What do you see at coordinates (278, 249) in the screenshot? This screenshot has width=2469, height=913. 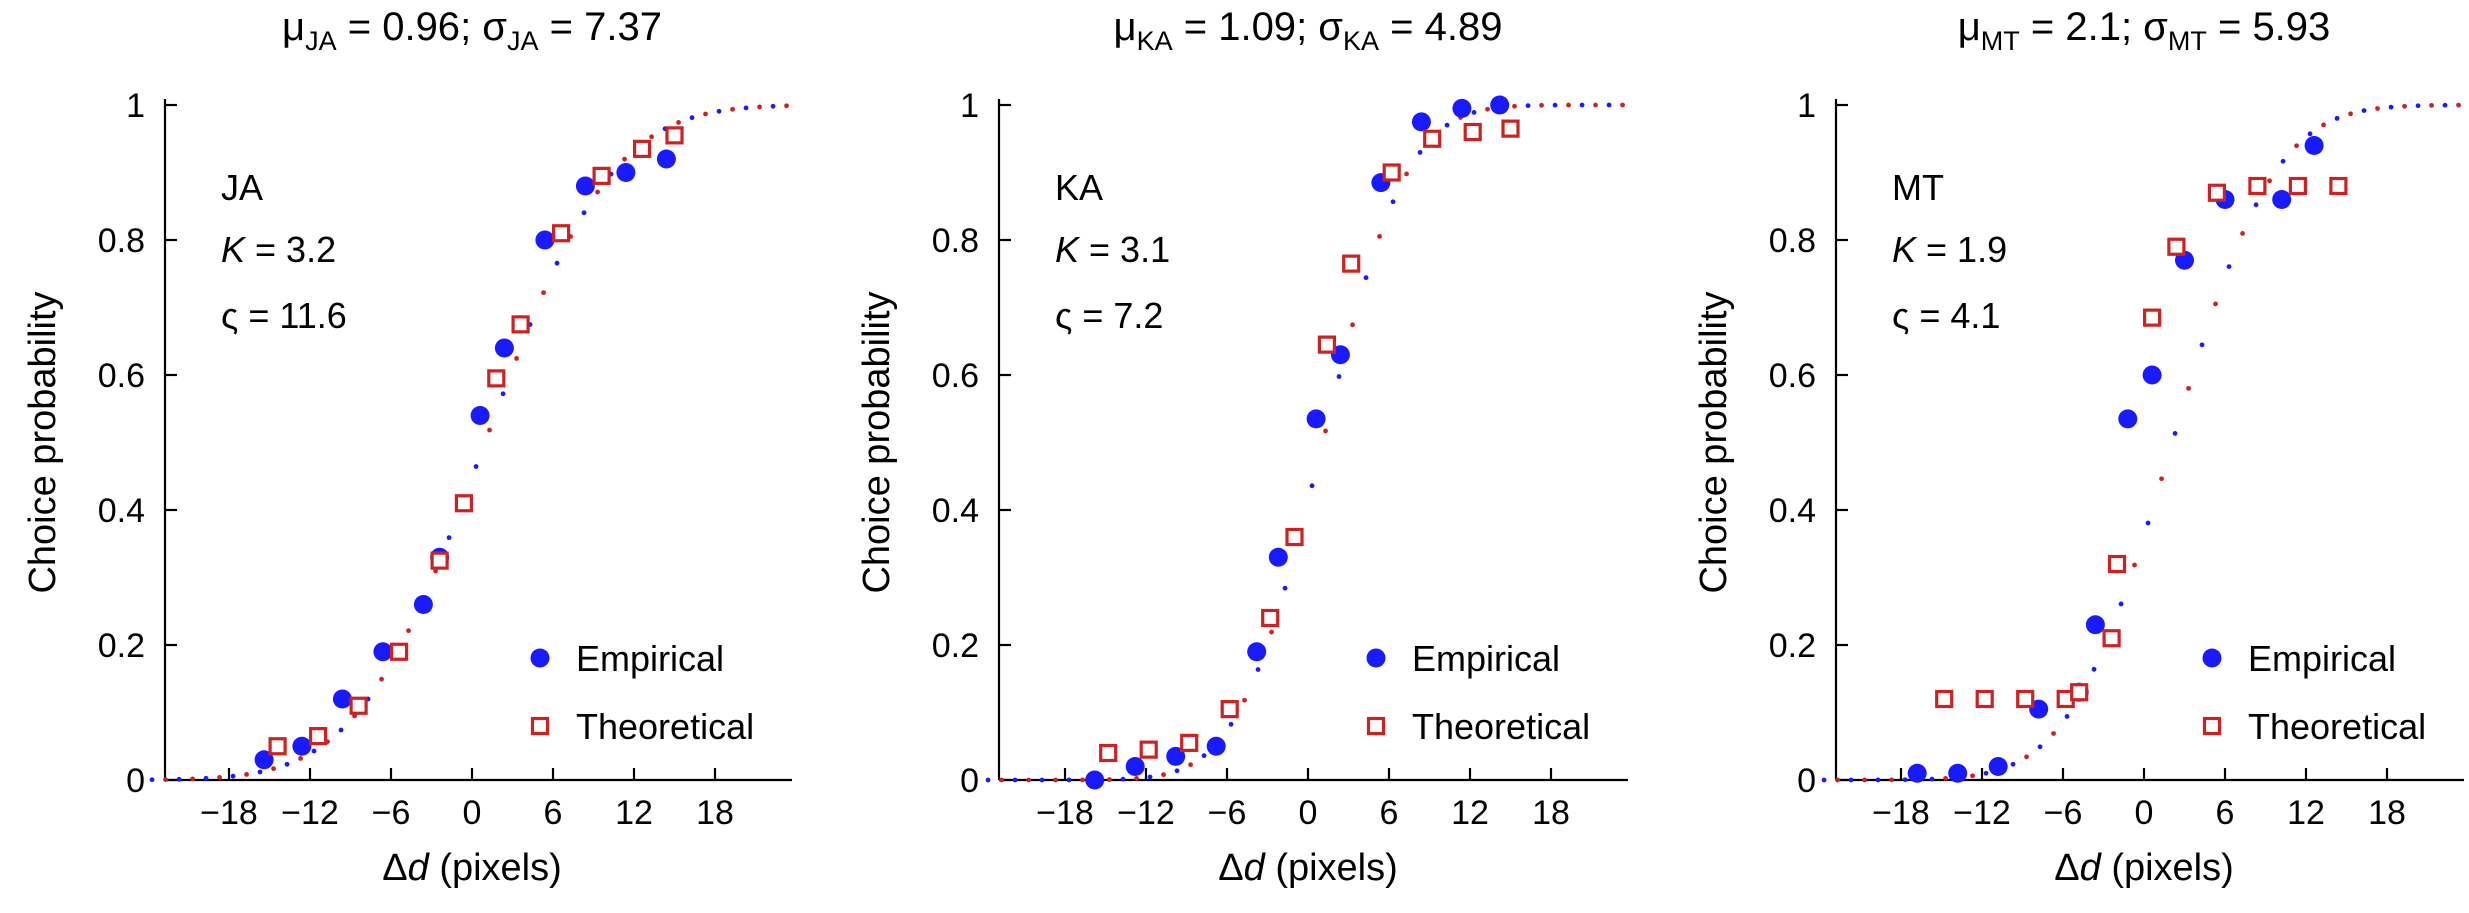 I see `k-parameter: K = 3.2` at bounding box center [278, 249].